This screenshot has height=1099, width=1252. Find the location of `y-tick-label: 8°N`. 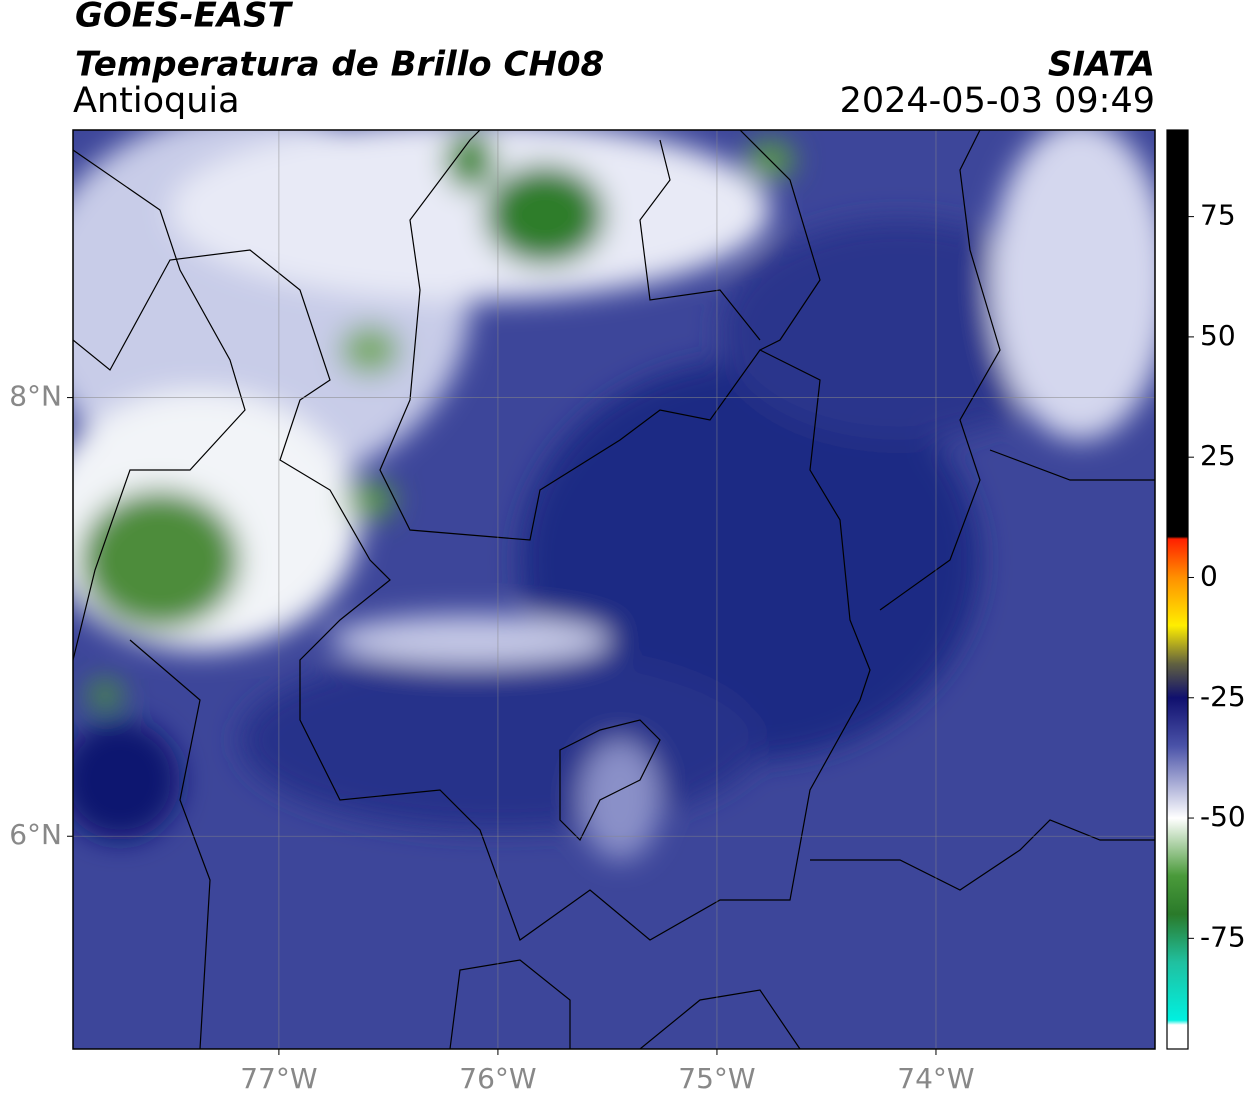

y-tick-label: 8°N is located at coordinates (35, 396).